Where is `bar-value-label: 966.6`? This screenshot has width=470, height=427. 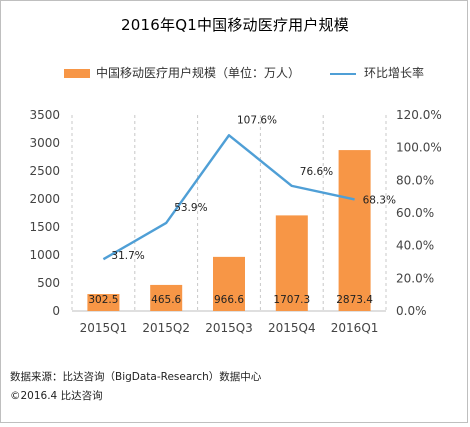 bar-value-label: 966.6 is located at coordinates (229, 300).